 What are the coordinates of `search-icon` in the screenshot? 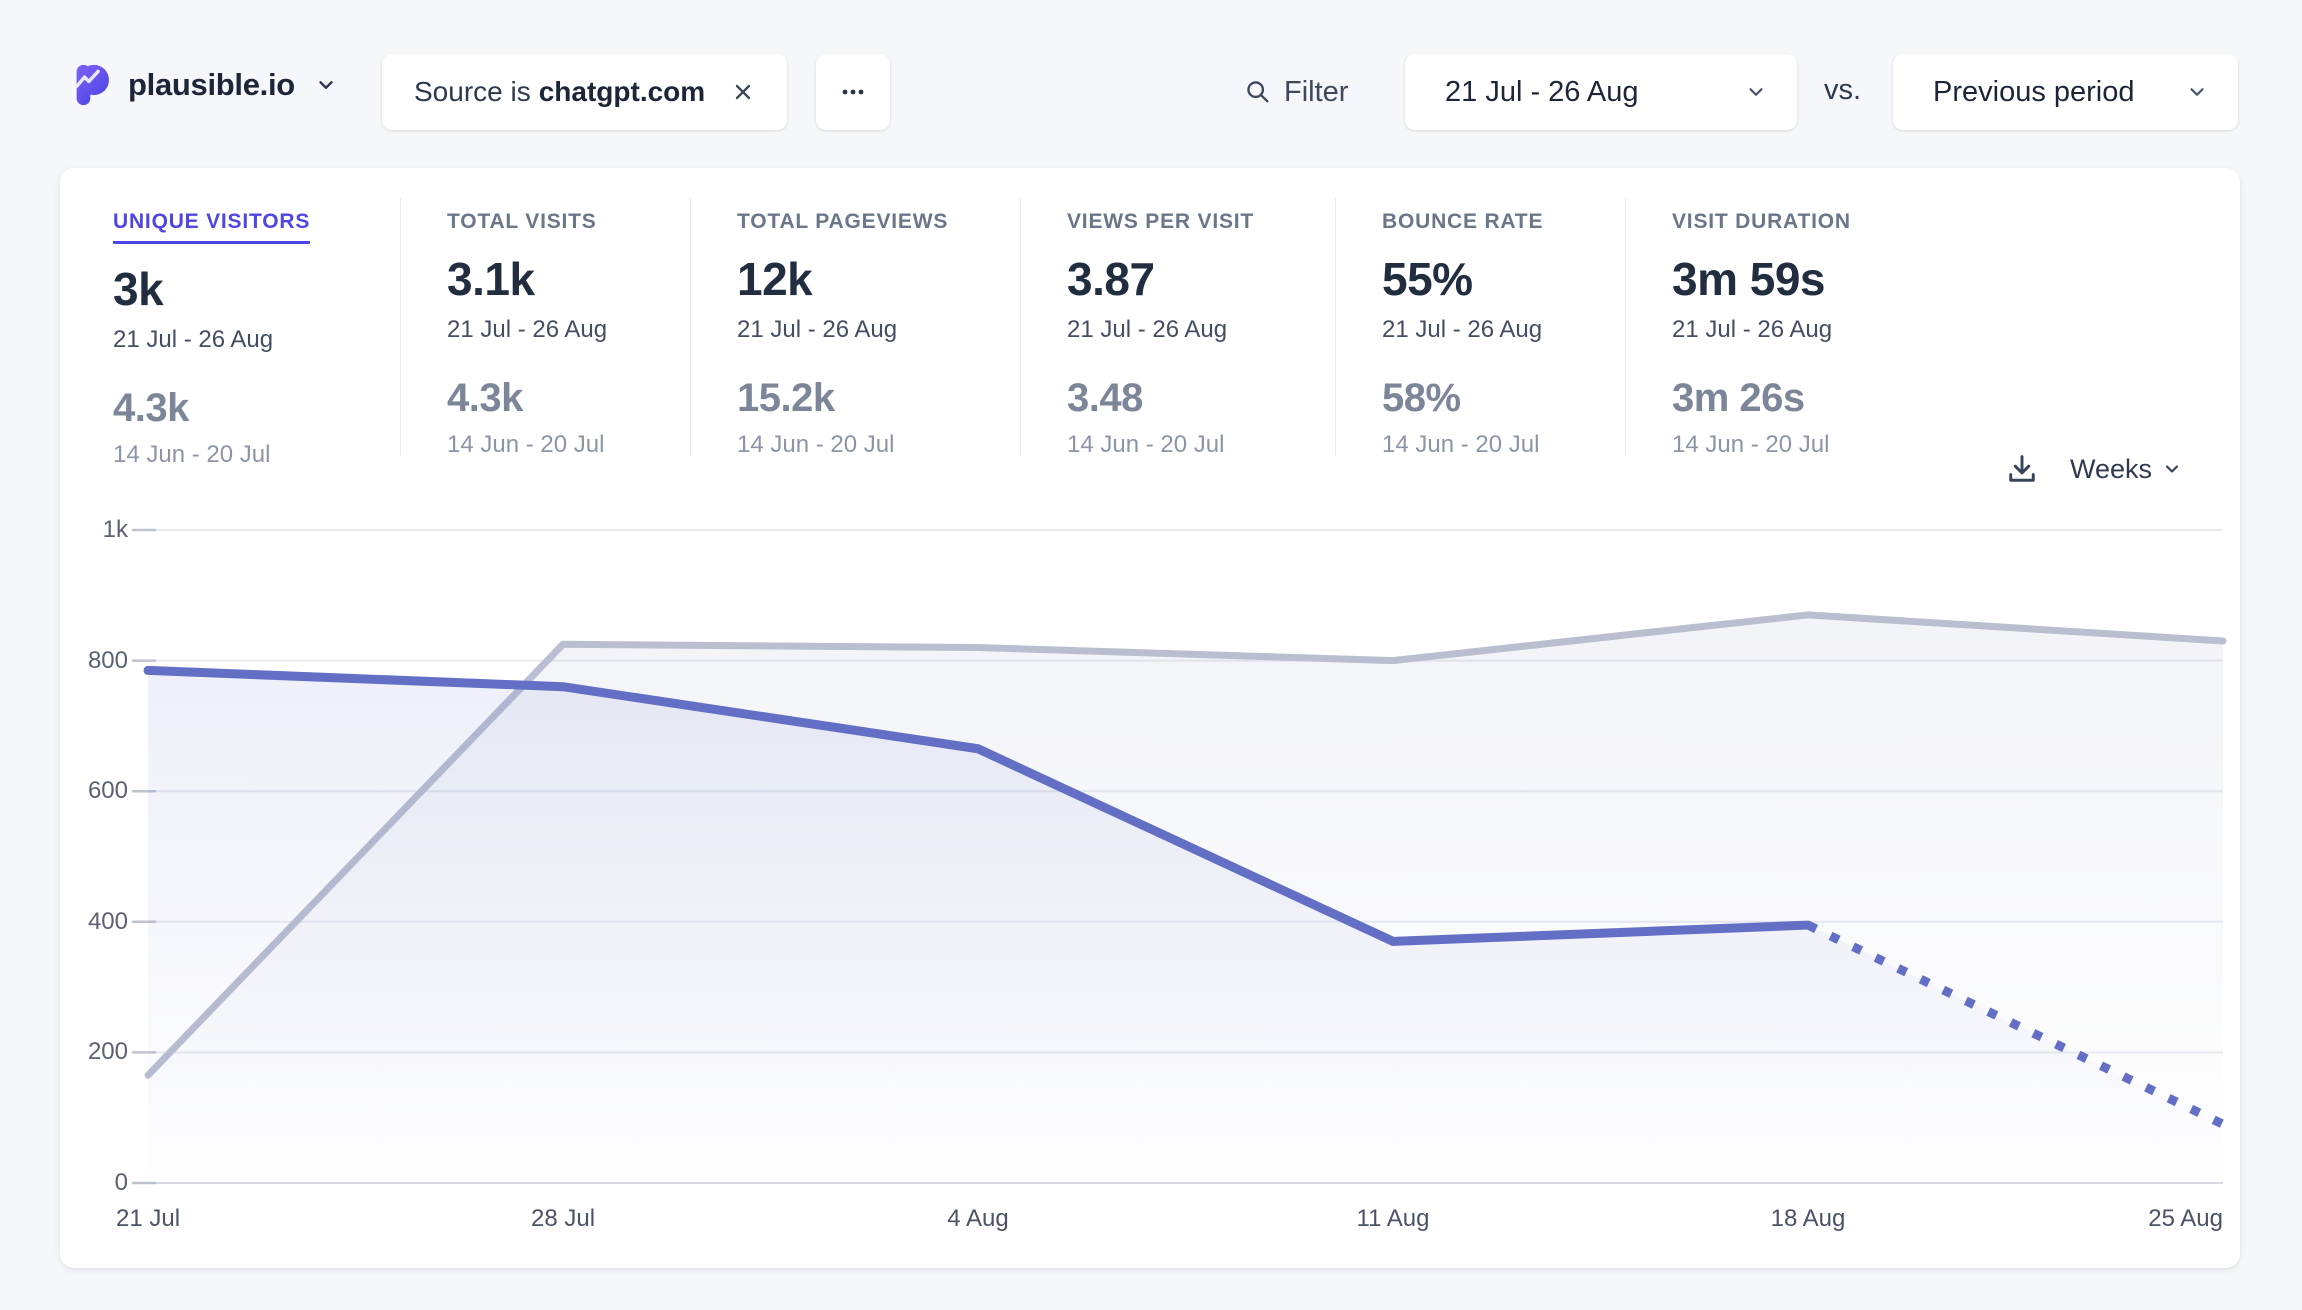 It's located at (1258, 92).